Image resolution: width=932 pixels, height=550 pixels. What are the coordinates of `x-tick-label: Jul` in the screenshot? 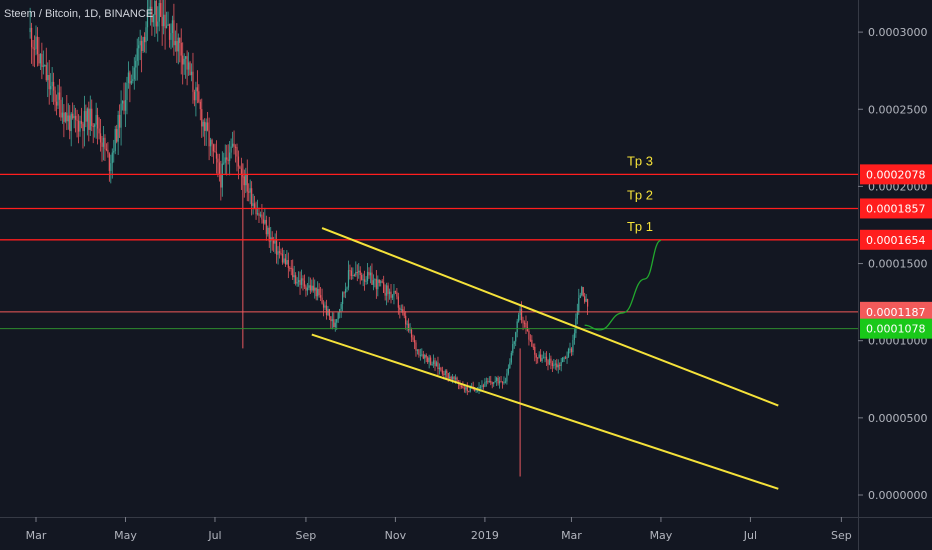 It's located at (214, 535).